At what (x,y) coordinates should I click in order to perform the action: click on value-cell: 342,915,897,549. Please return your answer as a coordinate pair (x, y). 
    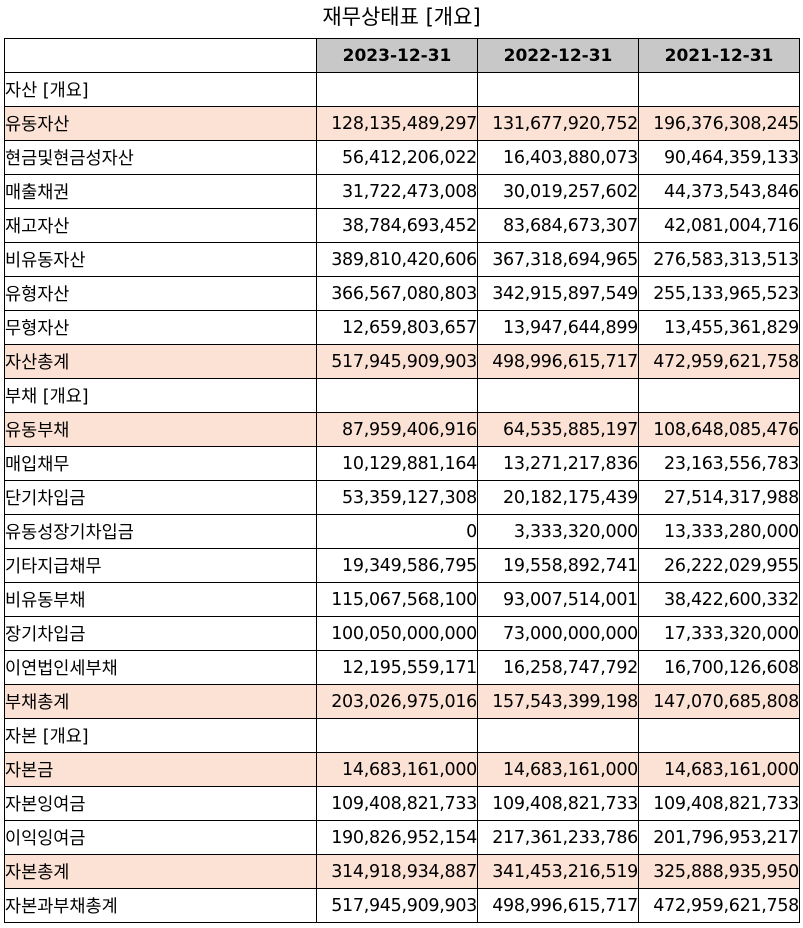
    Looking at the image, I should click on (558, 293).